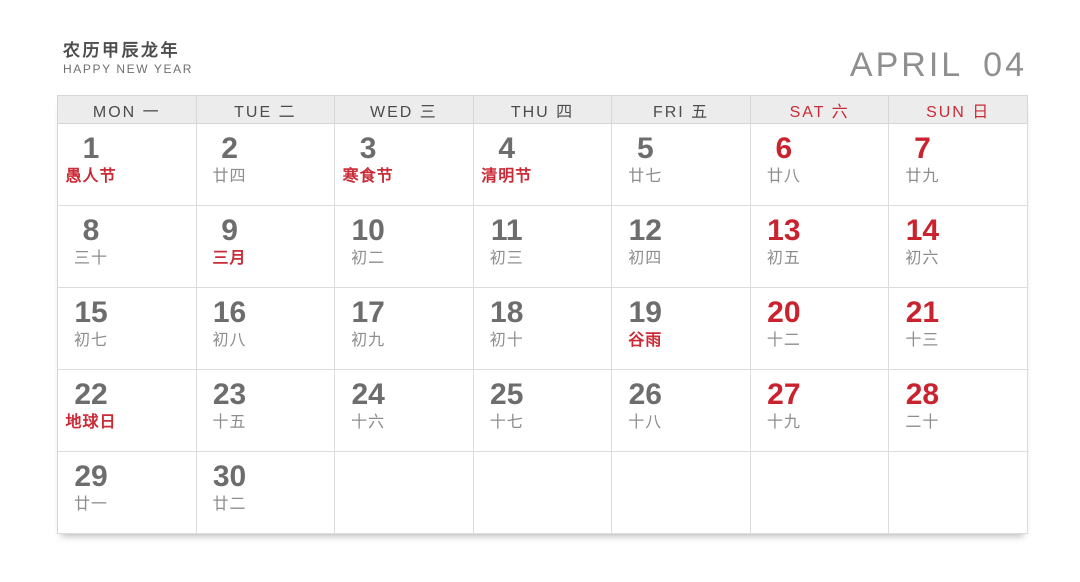  I want to click on lunar-day-label: 廿七, so click(645, 176).